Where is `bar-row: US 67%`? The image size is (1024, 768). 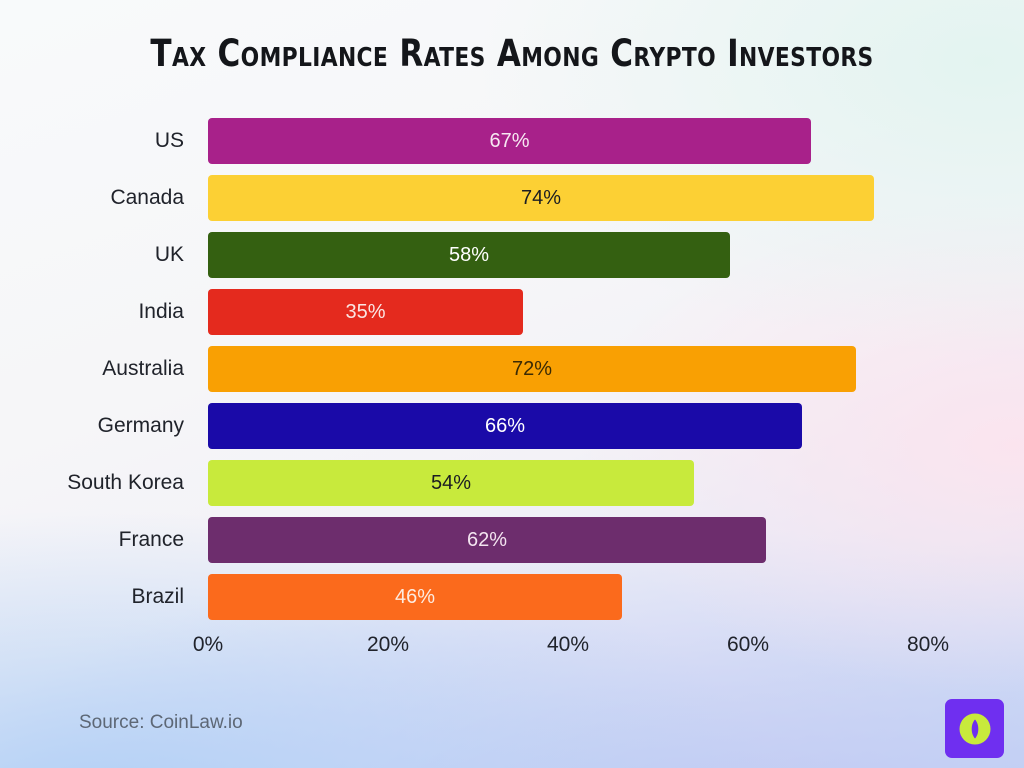
bar-row: US 67% is located at coordinates (541, 141).